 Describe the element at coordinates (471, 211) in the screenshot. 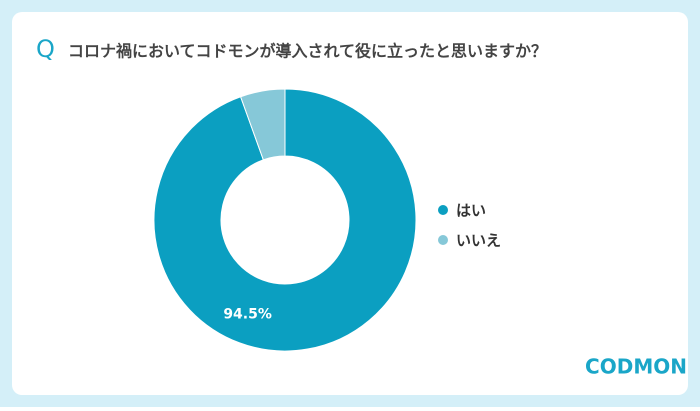

I see `legend-label: はい` at that location.